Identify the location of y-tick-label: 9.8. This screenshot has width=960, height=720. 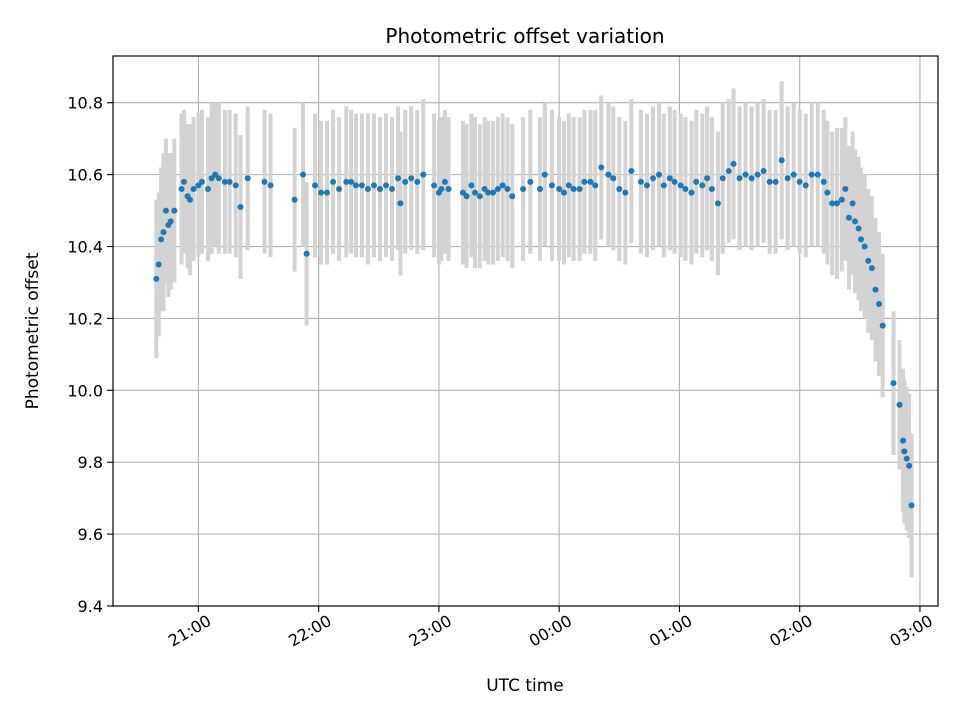
(90, 462).